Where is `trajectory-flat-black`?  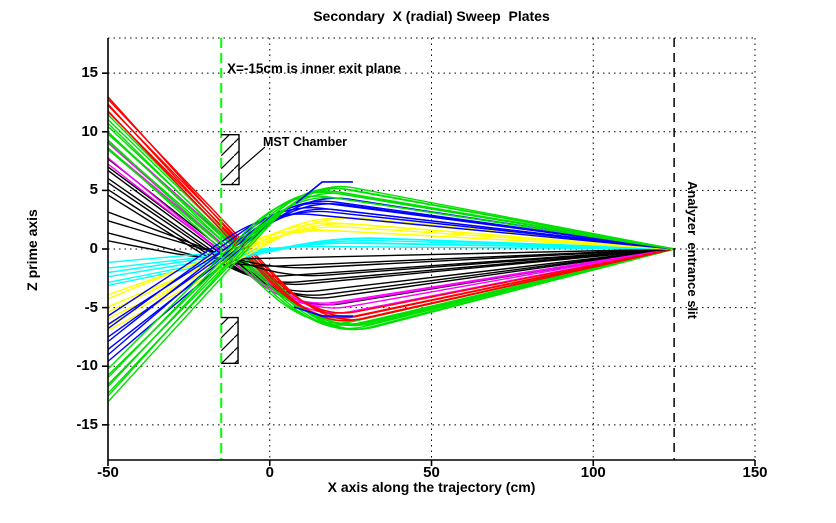 trajectory-flat-black is located at coordinates (391, 244).